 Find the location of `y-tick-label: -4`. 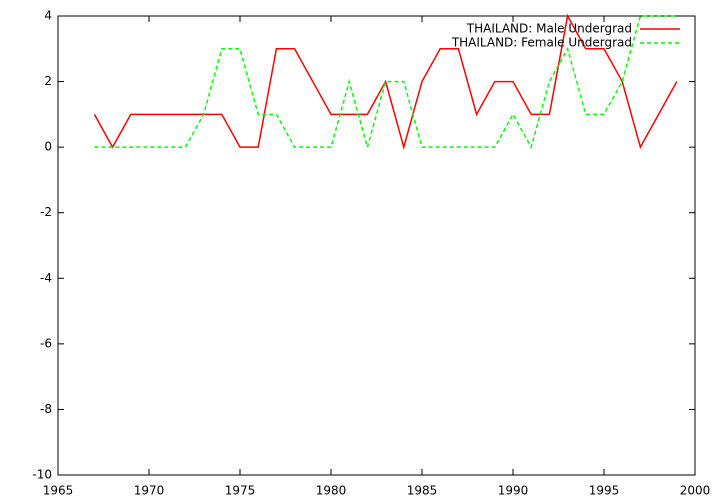

y-tick-label: -4 is located at coordinates (46, 278).